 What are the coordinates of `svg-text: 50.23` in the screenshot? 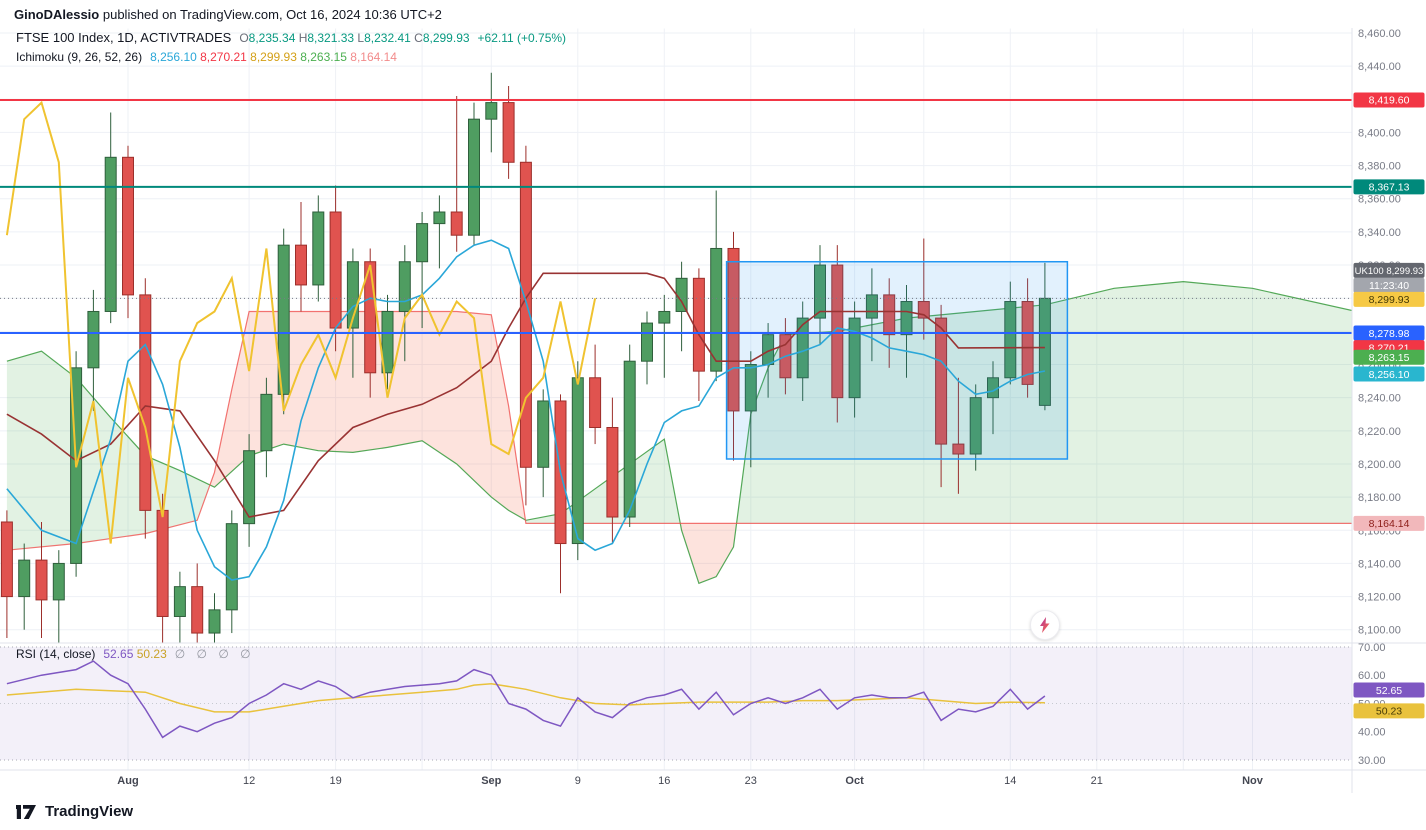 It's located at (1389, 712).